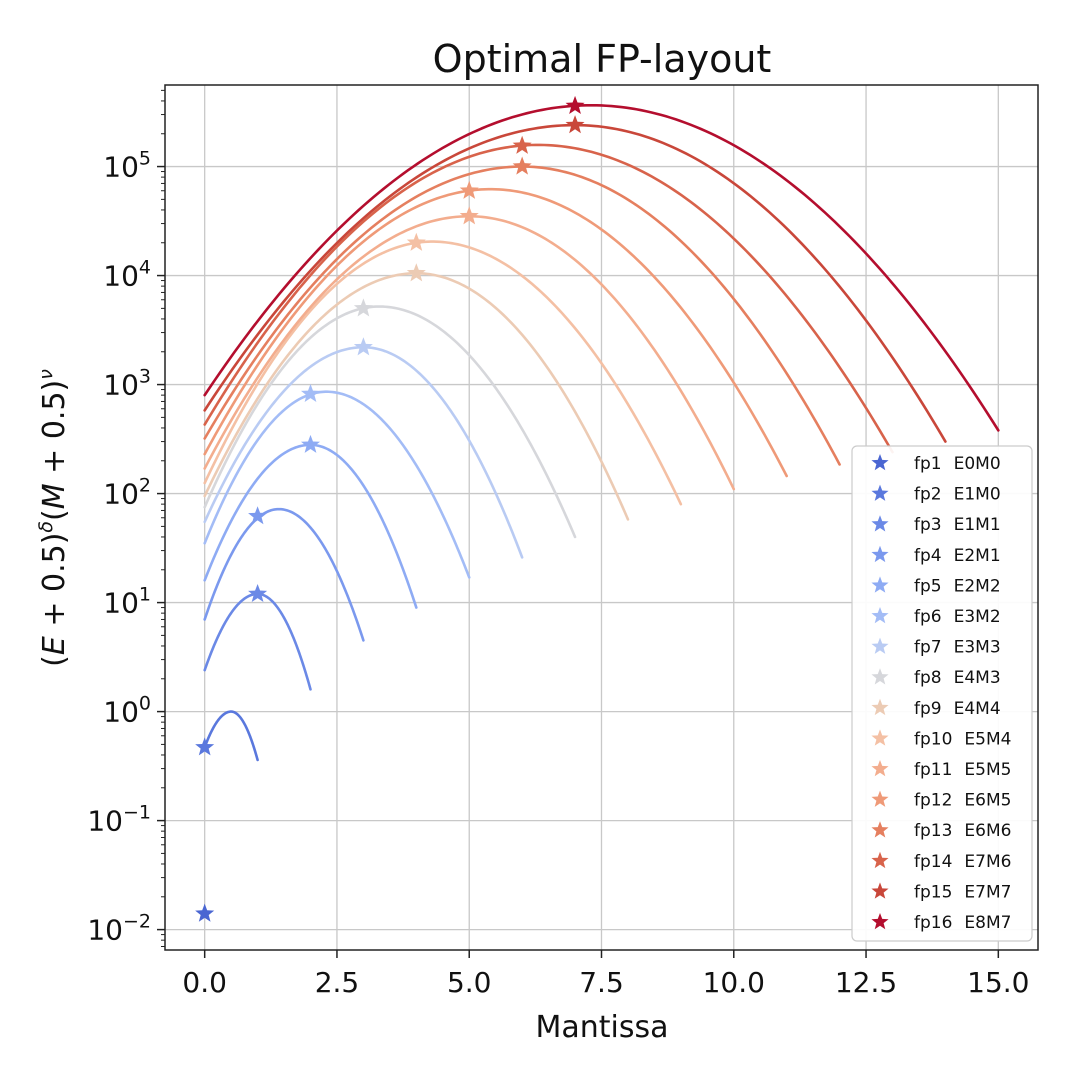 This screenshot has height=1067, width=1080. Describe the element at coordinates (231, 736) in the screenshot. I see `series-curve-fp2` at that location.